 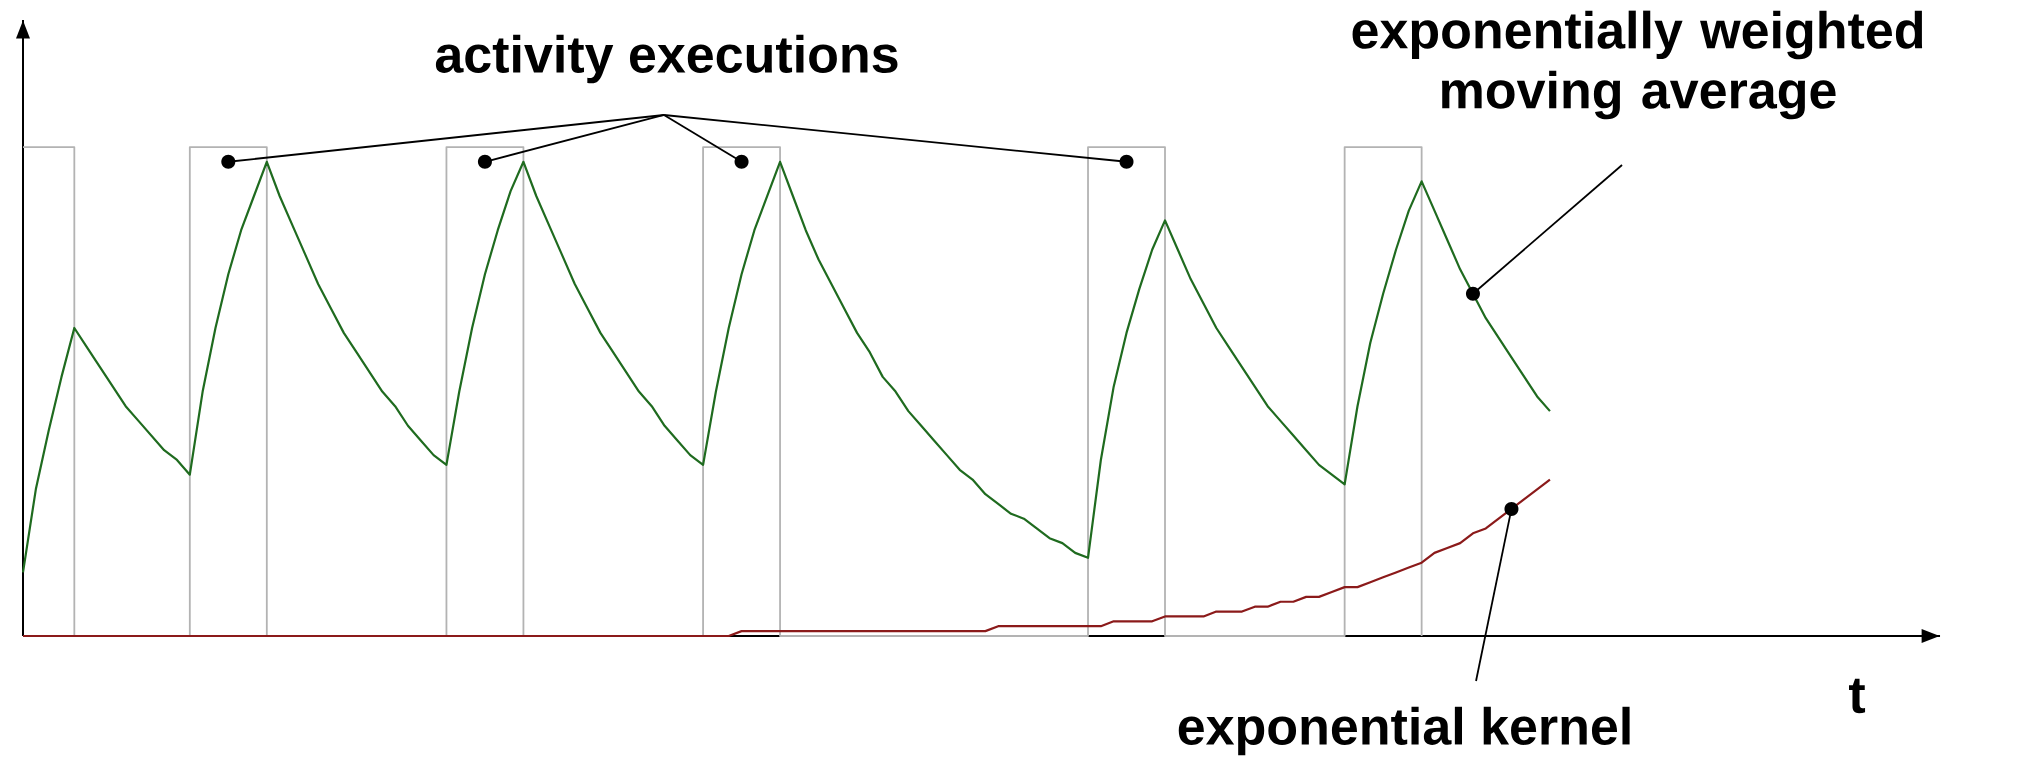 What do you see at coordinates (1404, 731) in the screenshot?
I see `text: exponential kernel` at bounding box center [1404, 731].